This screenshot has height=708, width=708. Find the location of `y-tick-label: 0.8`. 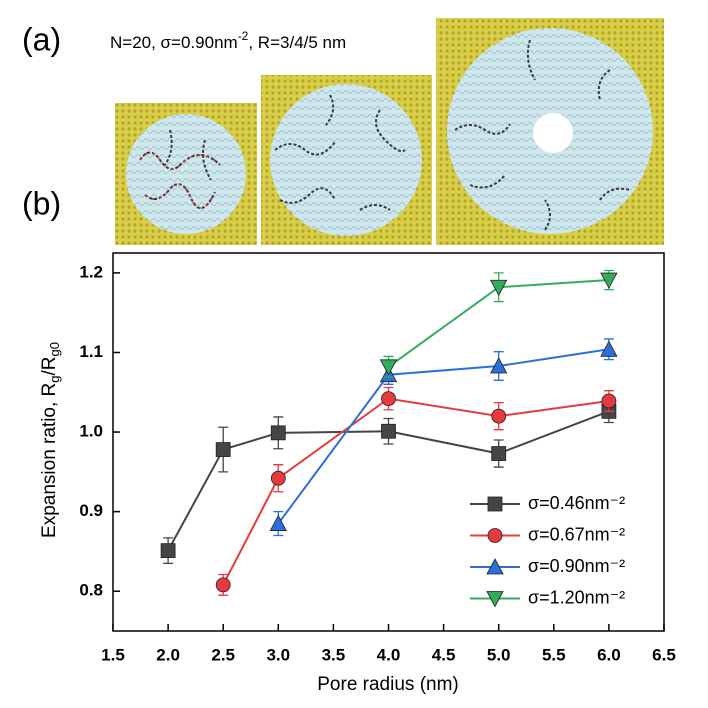

y-tick-label: 0.8 is located at coordinates (91, 590).